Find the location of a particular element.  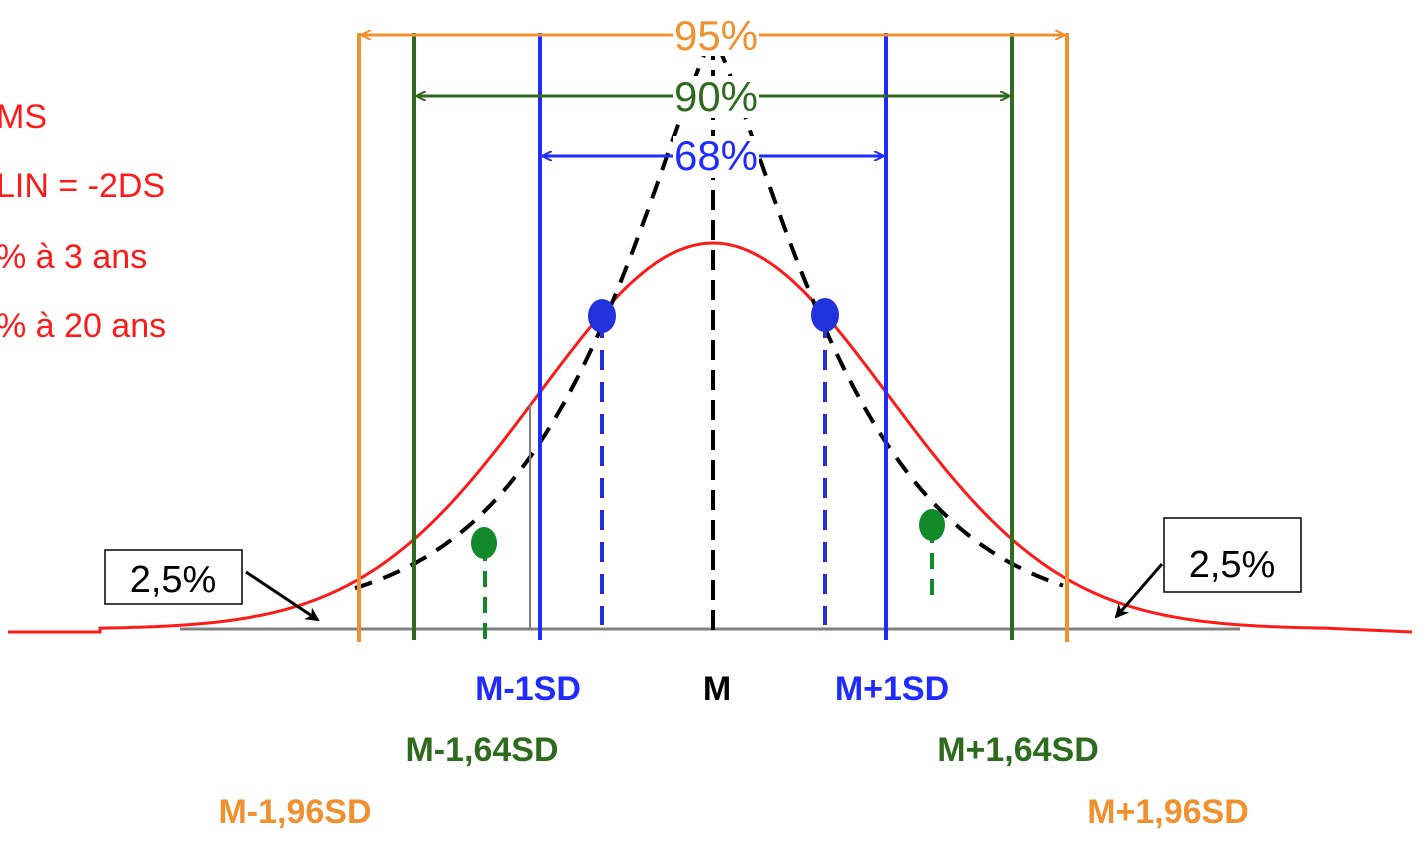

label-m-minus-196sd: M-1,96SD is located at coordinates (294, 812).